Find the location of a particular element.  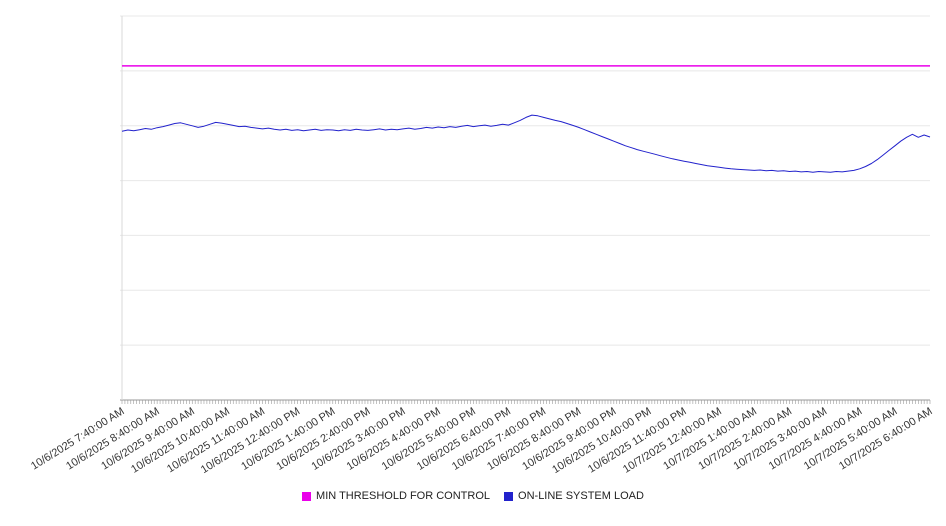

legend-item-online-system-load: ON-LINE SYSTEM LOAD is located at coordinates (574, 496).